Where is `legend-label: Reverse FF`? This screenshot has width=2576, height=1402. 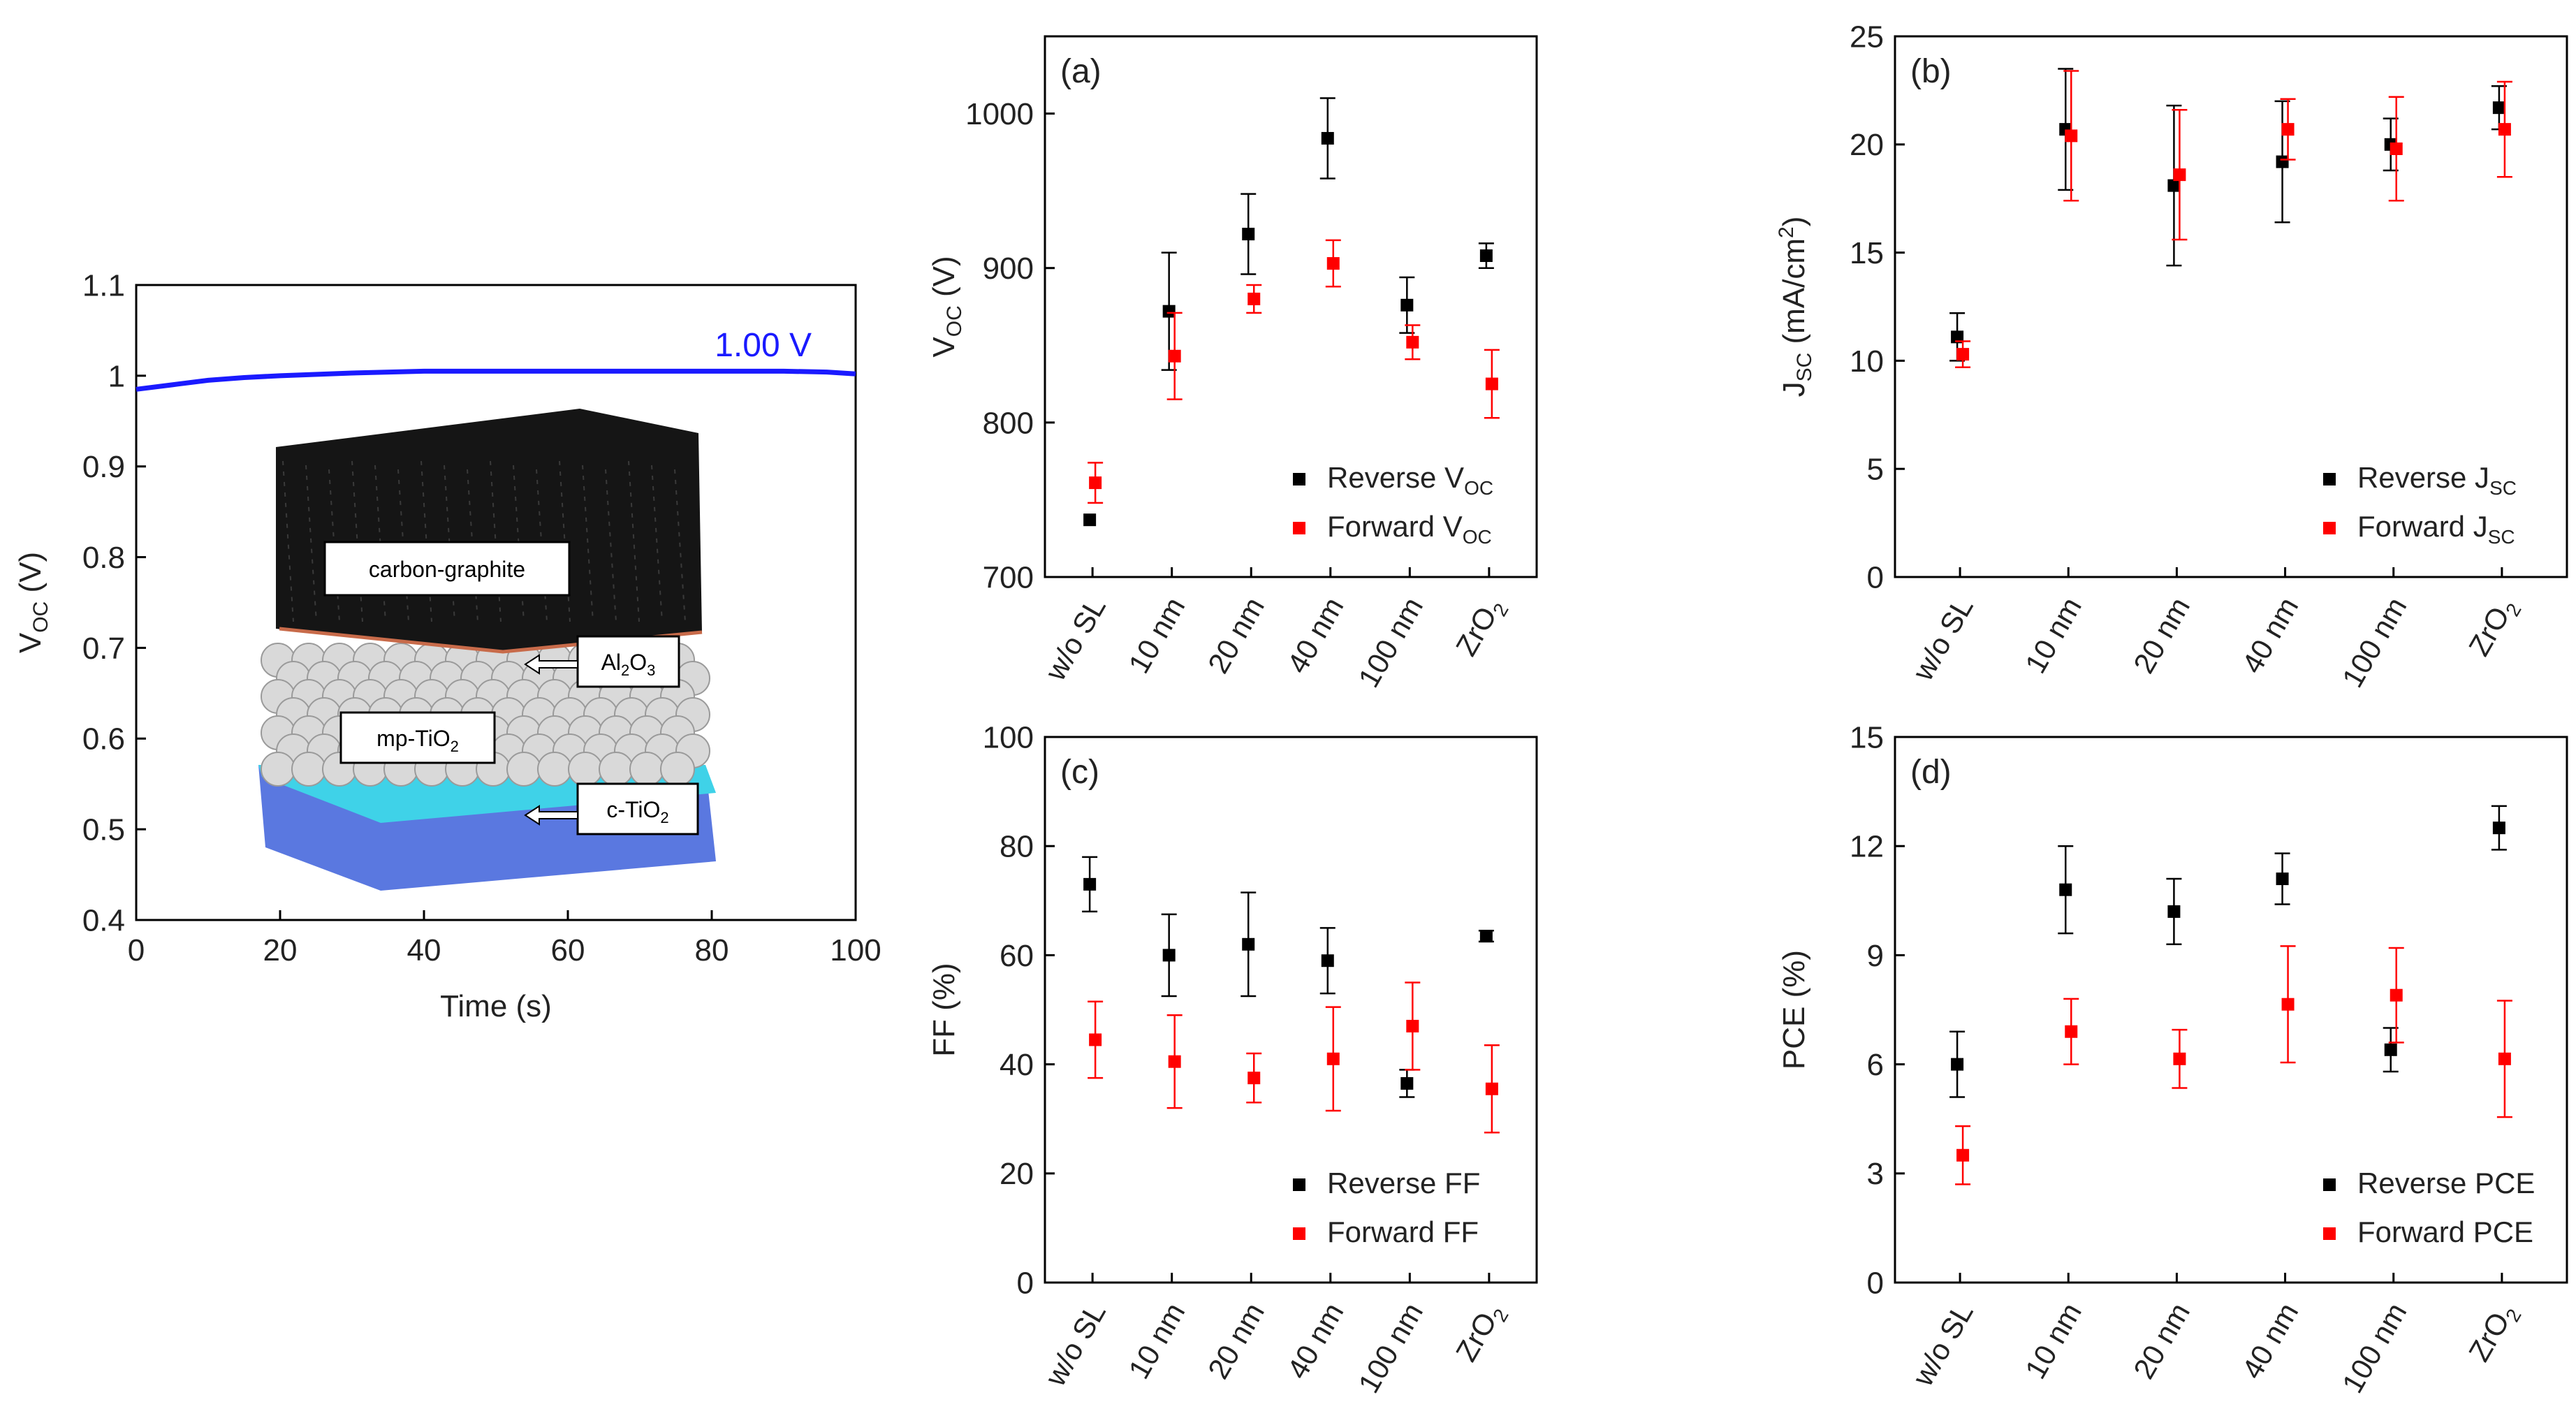 legend-label: Reverse FF is located at coordinates (1403, 1183).